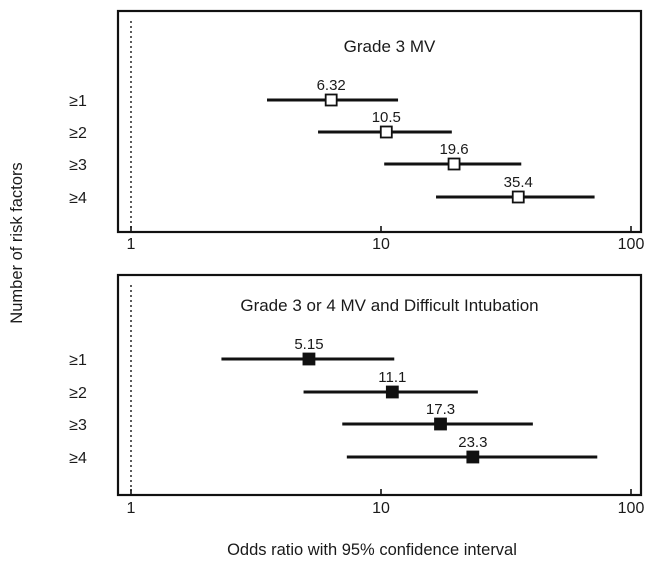 The height and width of the screenshot is (569, 653). I want to click on point-value-label: 11.1, so click(392, 377).